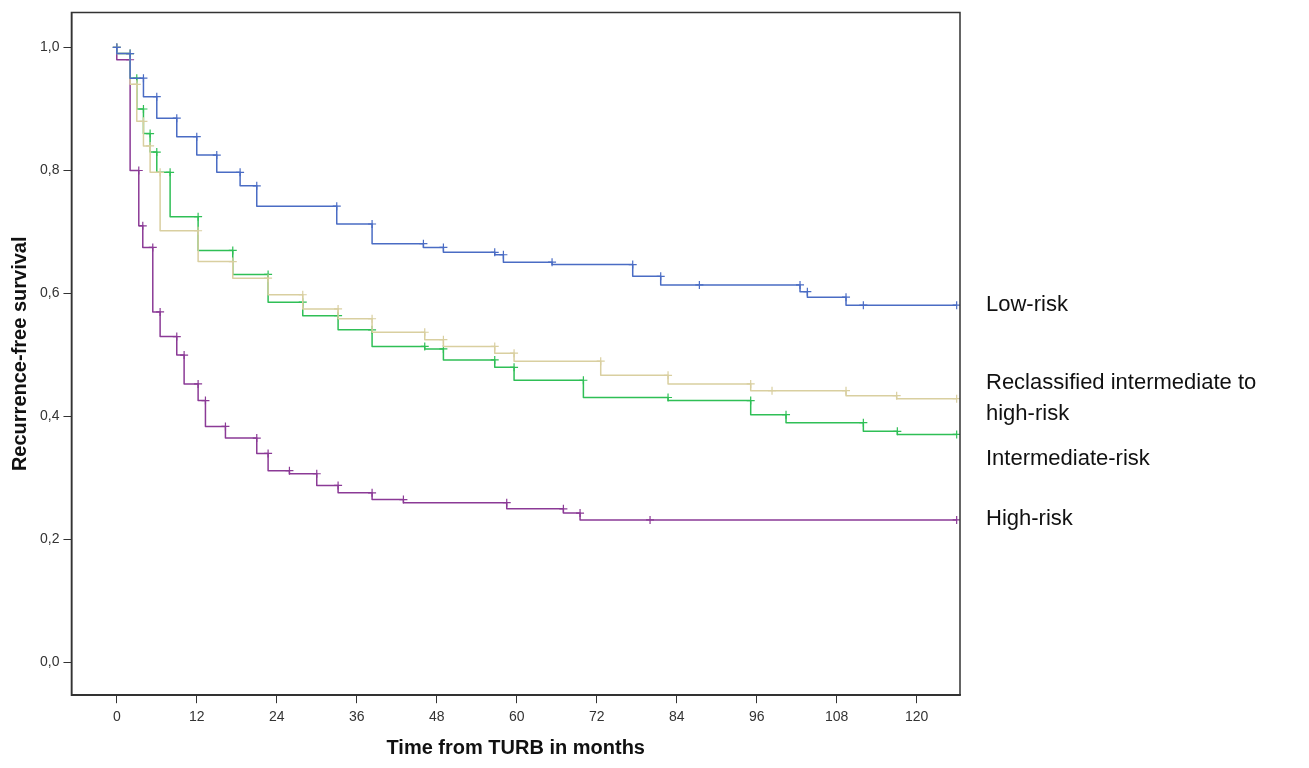  What do you see at coordinates (276, 716) in the screenshot?
I see `x-tick-label: 24` at bounding box center [276, 716].